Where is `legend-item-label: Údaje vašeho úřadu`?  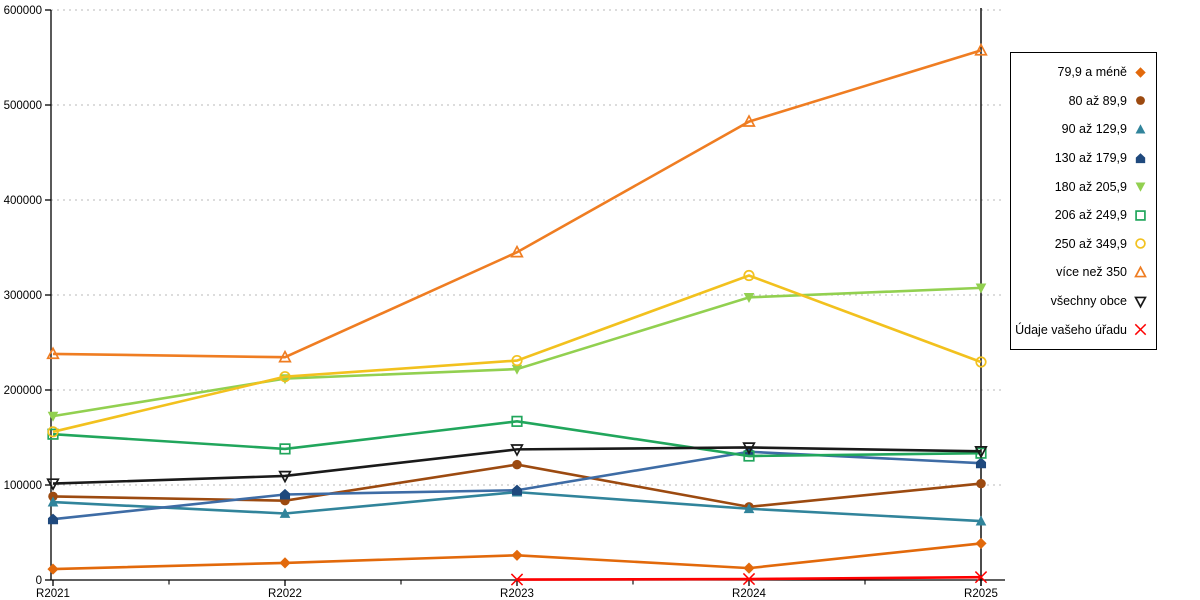
legend-item-label: Údaje vašeho úřadu is located at coordinates (1071, 329).